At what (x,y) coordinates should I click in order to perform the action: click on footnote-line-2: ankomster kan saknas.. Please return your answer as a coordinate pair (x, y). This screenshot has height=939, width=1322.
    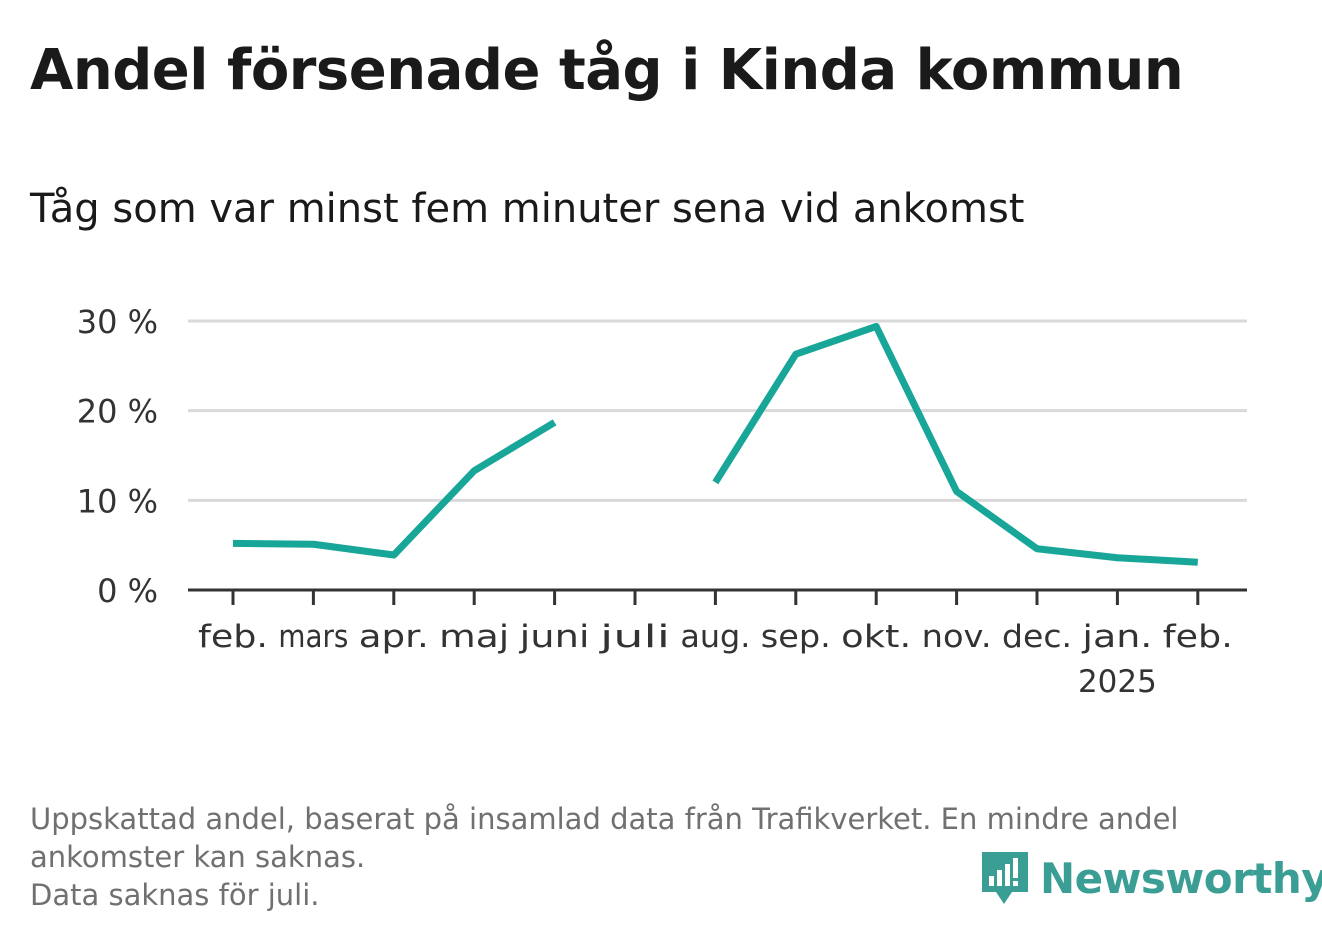
    Looking at the image, I should click on (198, 857).